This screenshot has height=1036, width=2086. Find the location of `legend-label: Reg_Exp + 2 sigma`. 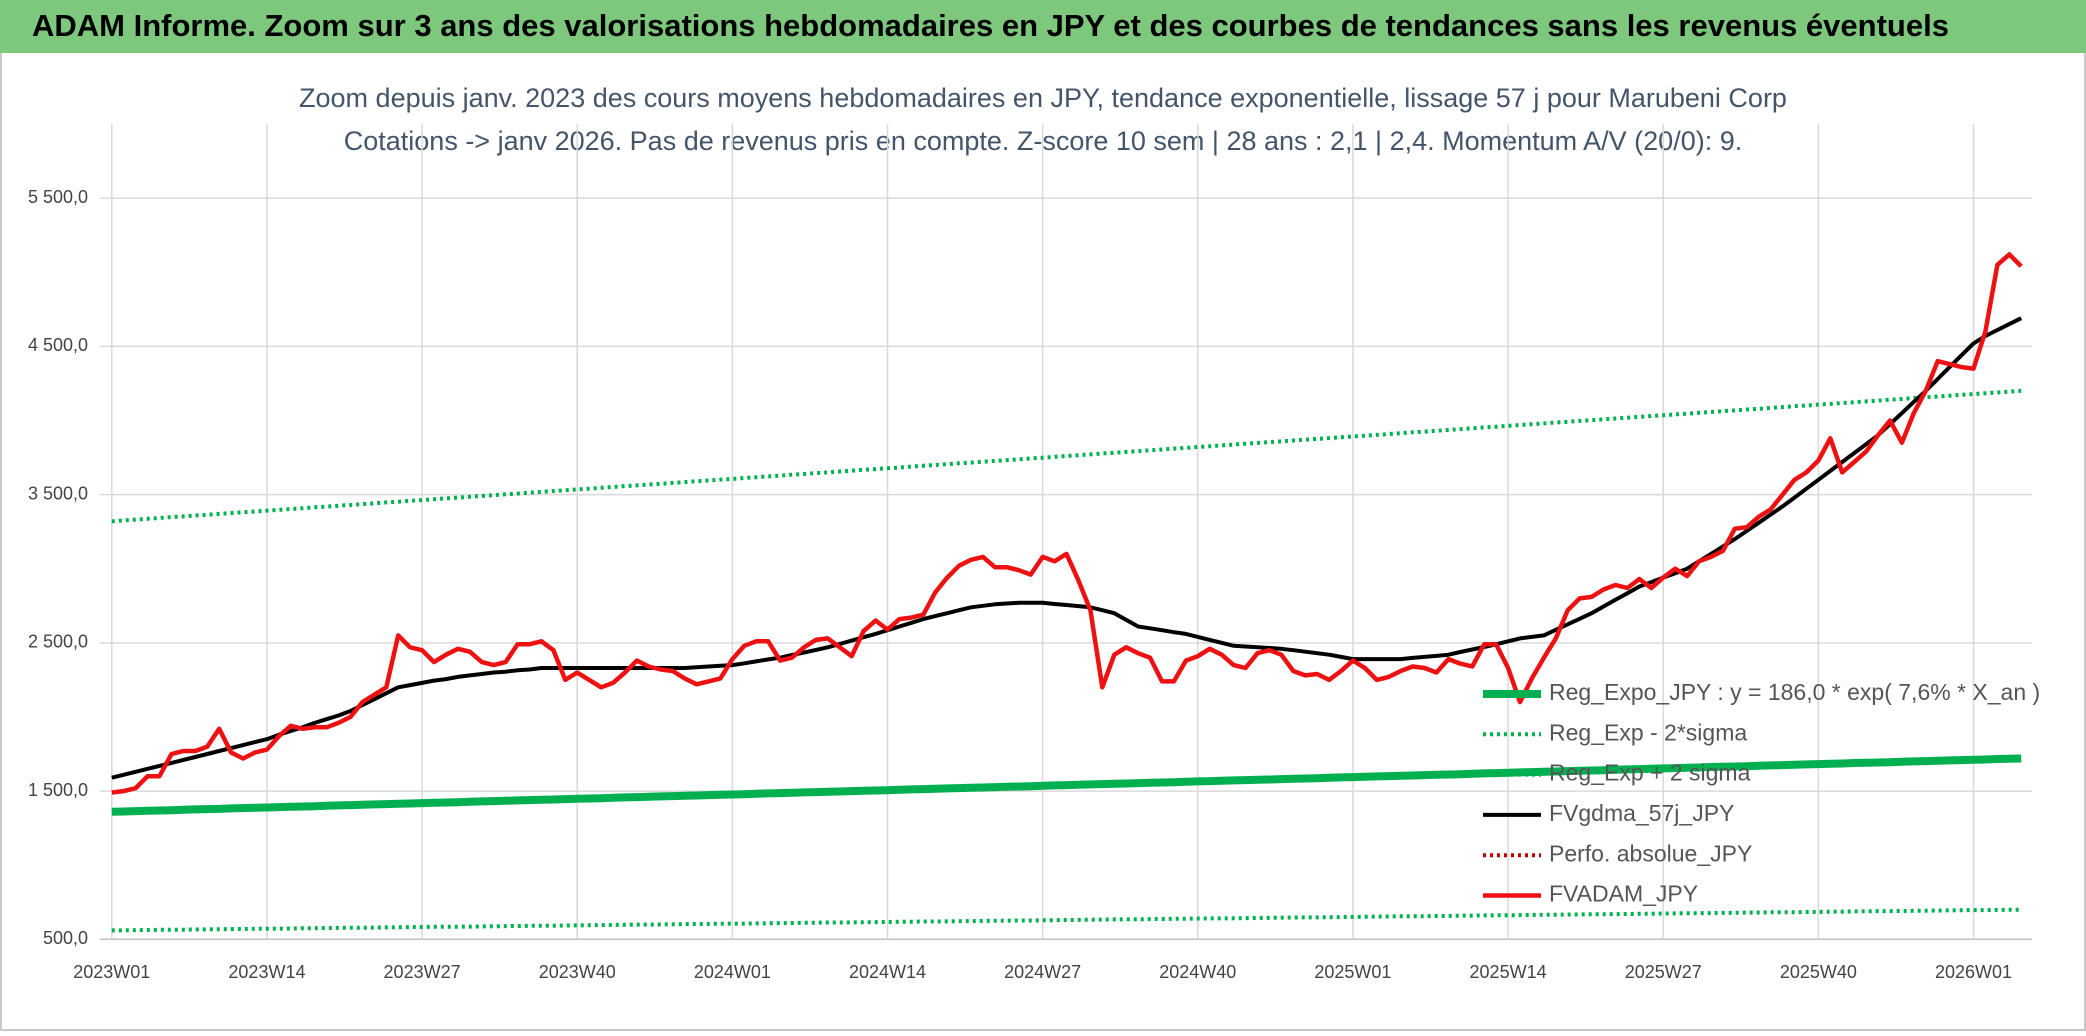

legend-label: Reg_Exp + 2 sigma is located at coordinates (1650, 773).